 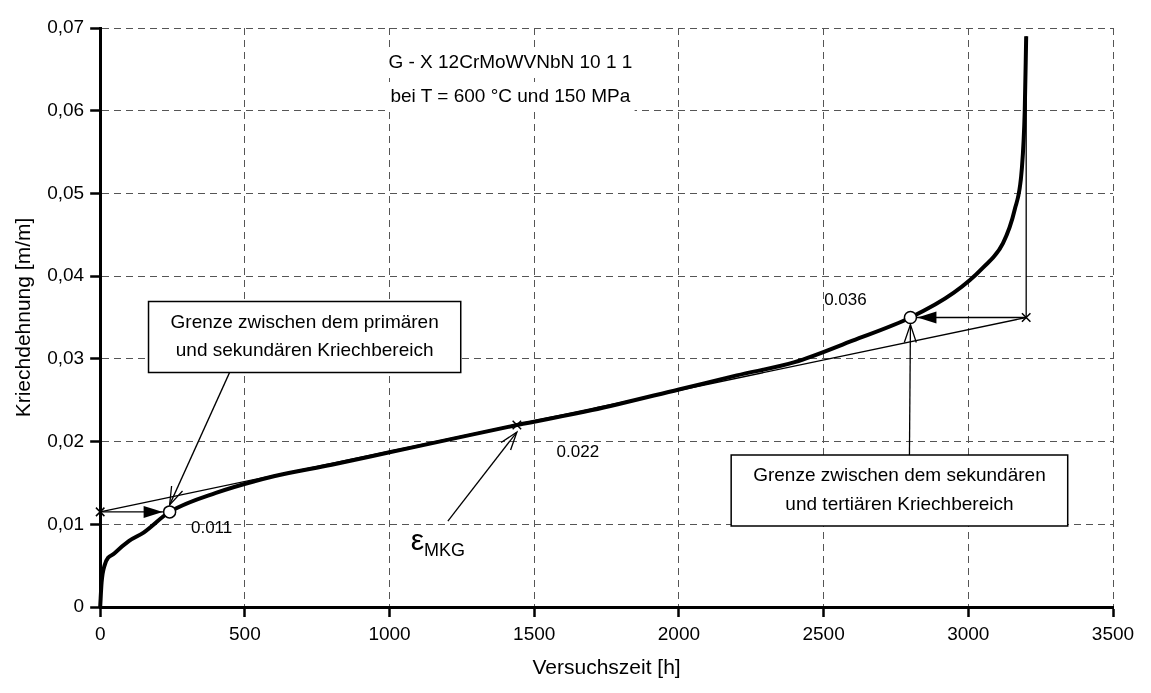 I want to click on x-tick-label: 0, so click(x=100, y=633).